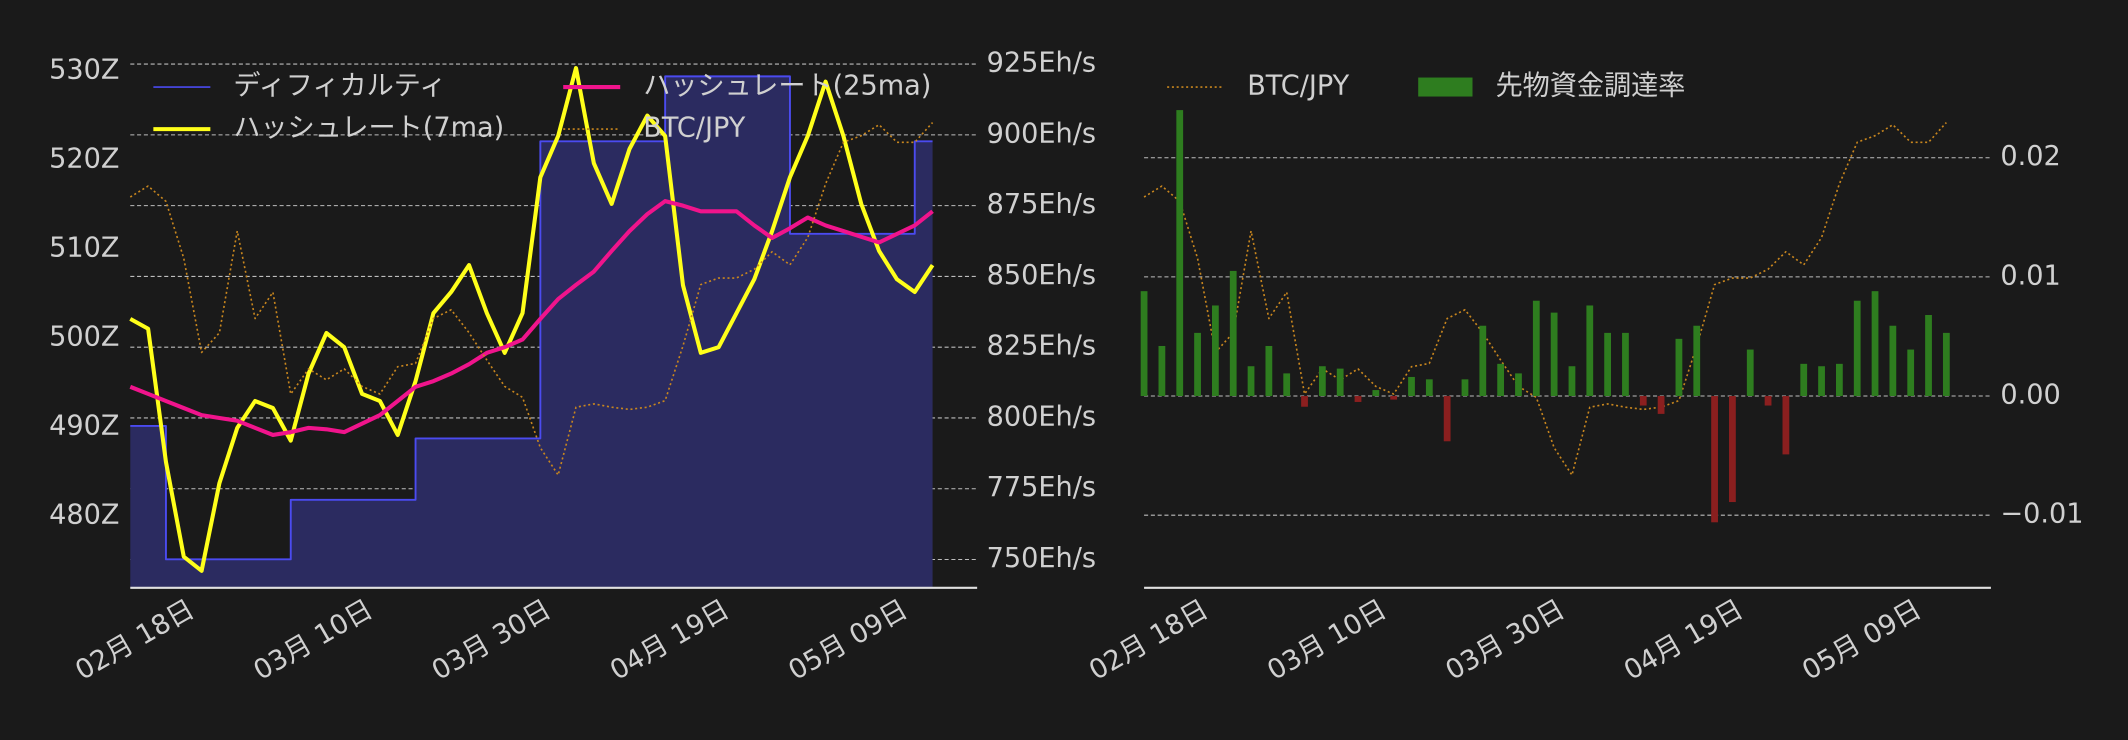 The image size is (2128, 740). What do you see at coordinates (1445, 87) in the screenshot?
I see `legend-swatch` at bounding box center [1445, 87].